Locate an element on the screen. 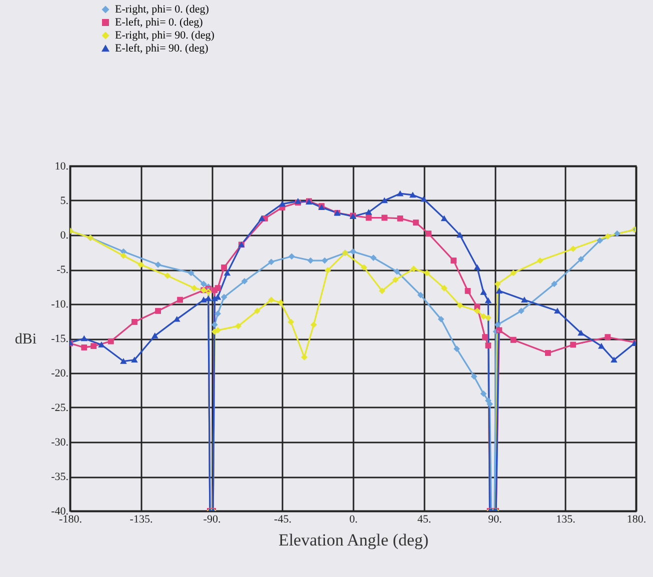  x-tick-label: -180. is located at coordinates (70, 520).